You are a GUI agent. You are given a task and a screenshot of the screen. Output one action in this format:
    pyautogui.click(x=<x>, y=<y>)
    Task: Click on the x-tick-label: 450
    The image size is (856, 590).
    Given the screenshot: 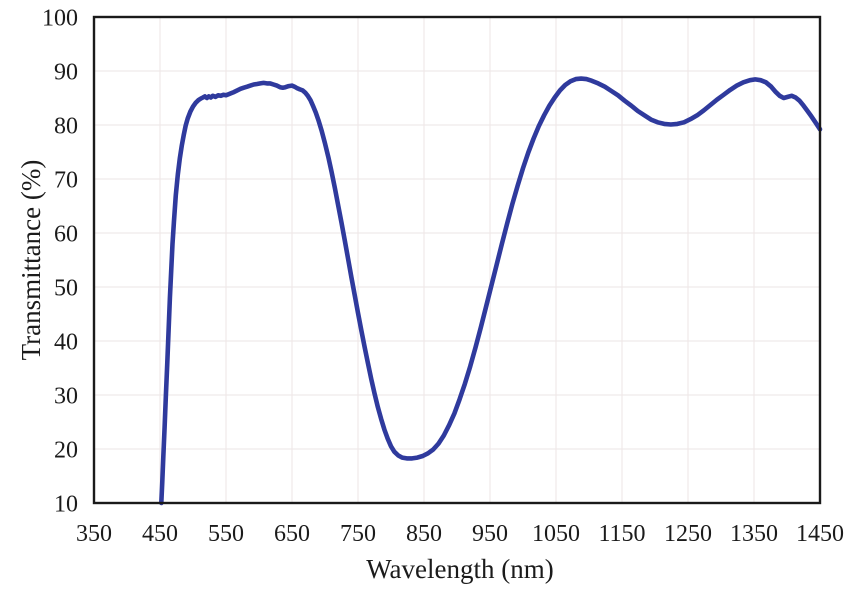 What is the action you would take?
    pyautogui.click(x=160, y=534)
    